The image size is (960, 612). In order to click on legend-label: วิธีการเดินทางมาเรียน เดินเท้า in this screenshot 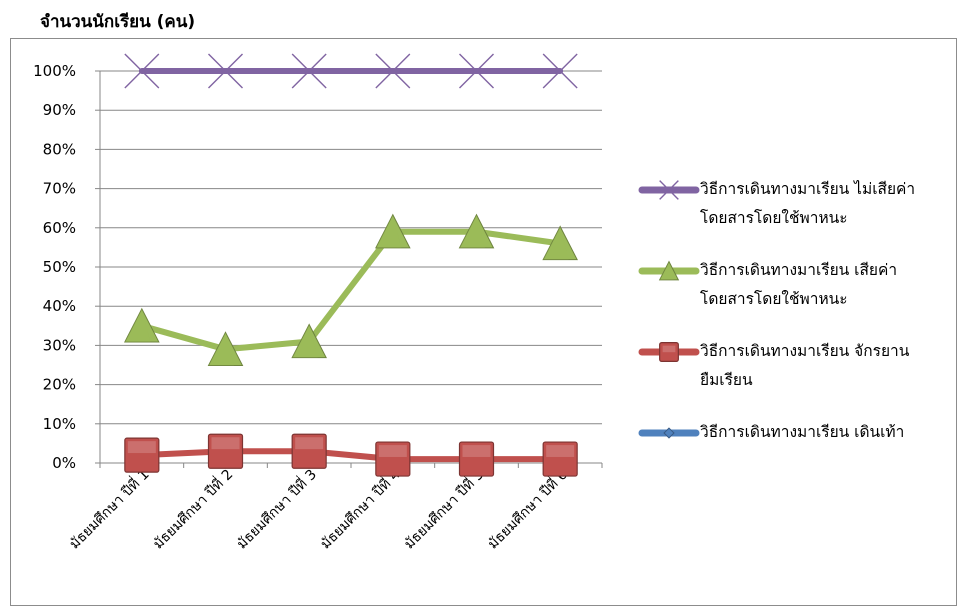, I will do `click(829, 432)`.